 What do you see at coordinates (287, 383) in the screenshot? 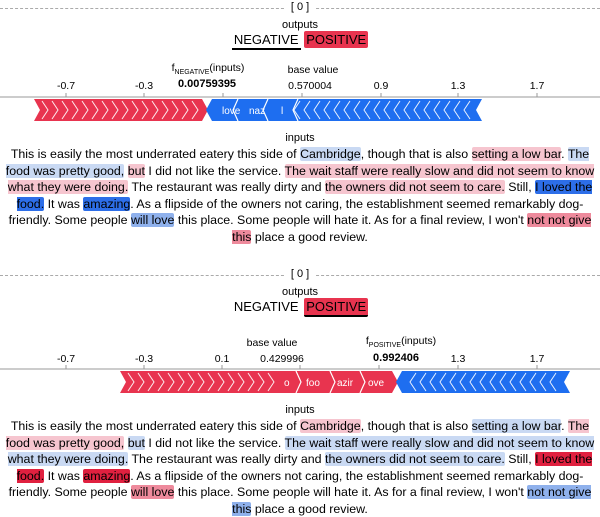
I see `bar-token: o` at bounding box center [287, 383].